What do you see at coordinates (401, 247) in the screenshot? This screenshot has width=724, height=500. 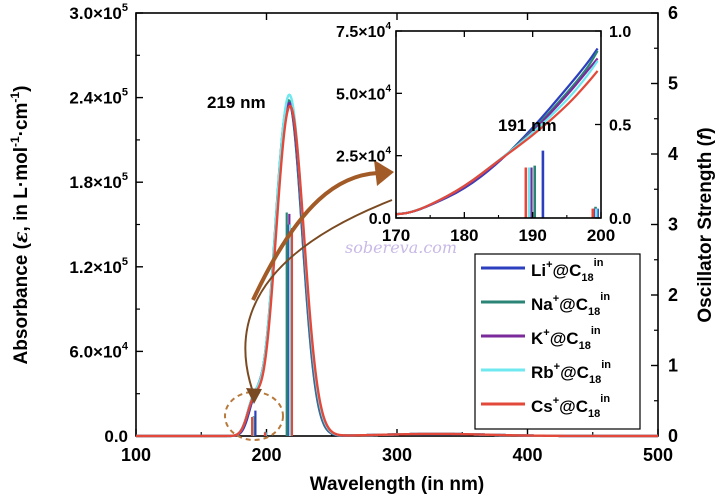 I see `watermark-text: sobereva.com` at bounding box center [401, 247].